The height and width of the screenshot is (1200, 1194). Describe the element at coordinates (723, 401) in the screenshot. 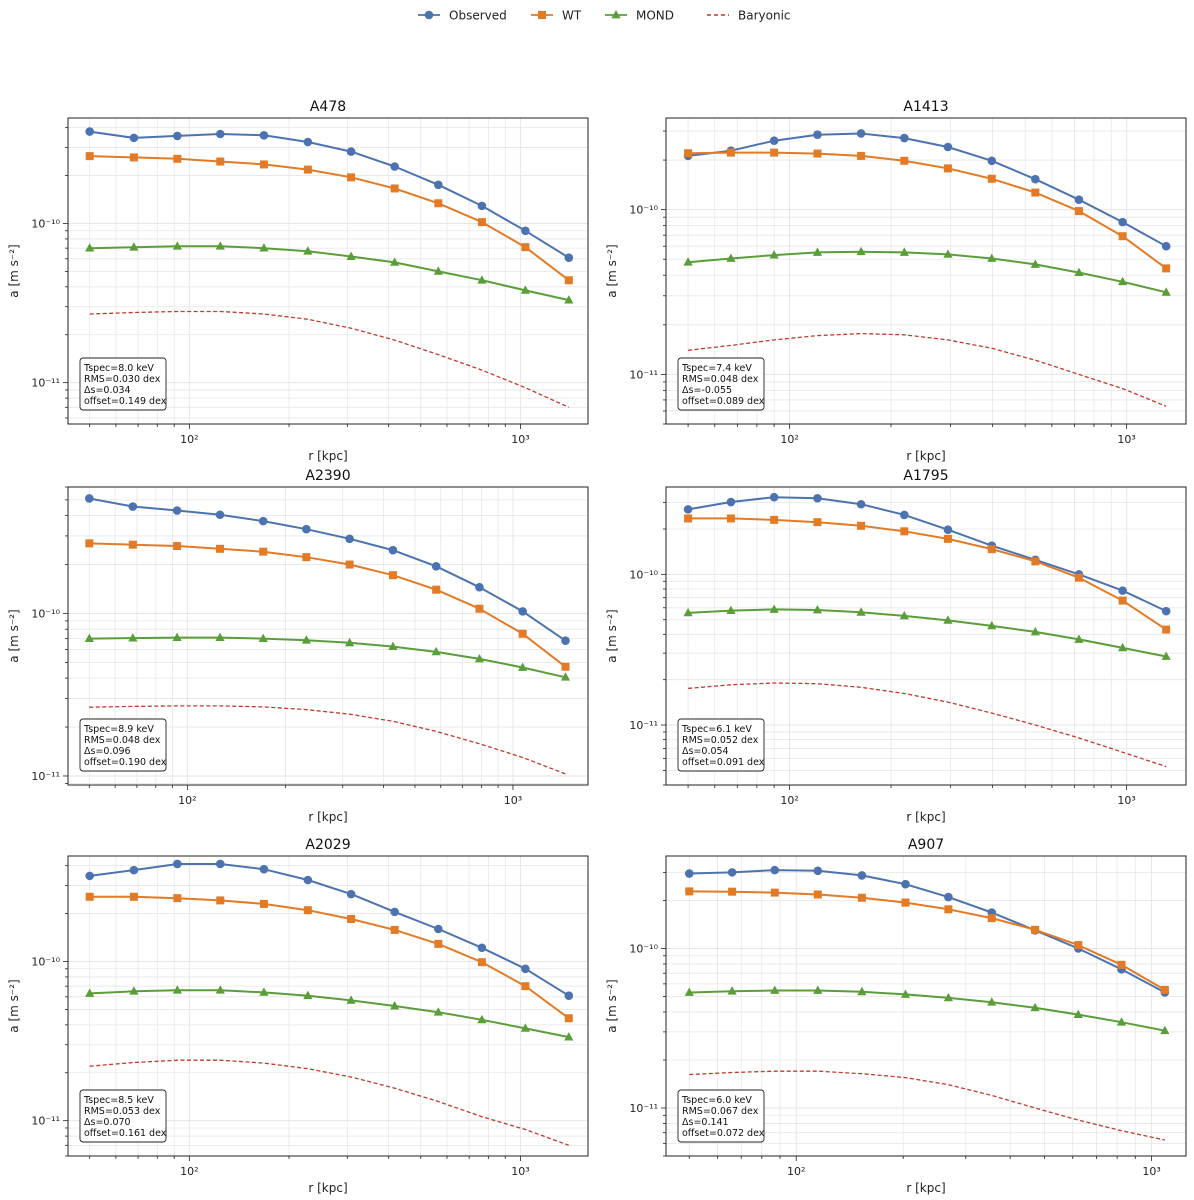

I see `stats-line: offset=0.089 dex` at that location.